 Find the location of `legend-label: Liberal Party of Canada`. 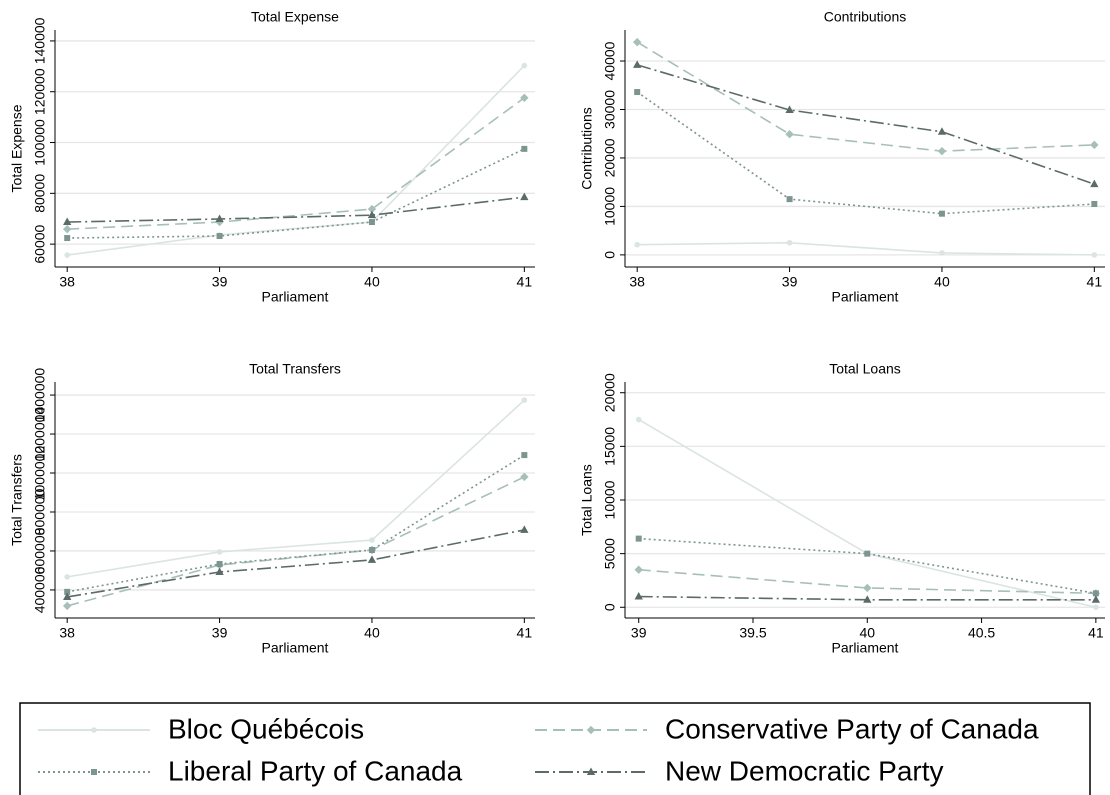

legend-label: Liberal Party of Canada is located at coordinates (315, 770).